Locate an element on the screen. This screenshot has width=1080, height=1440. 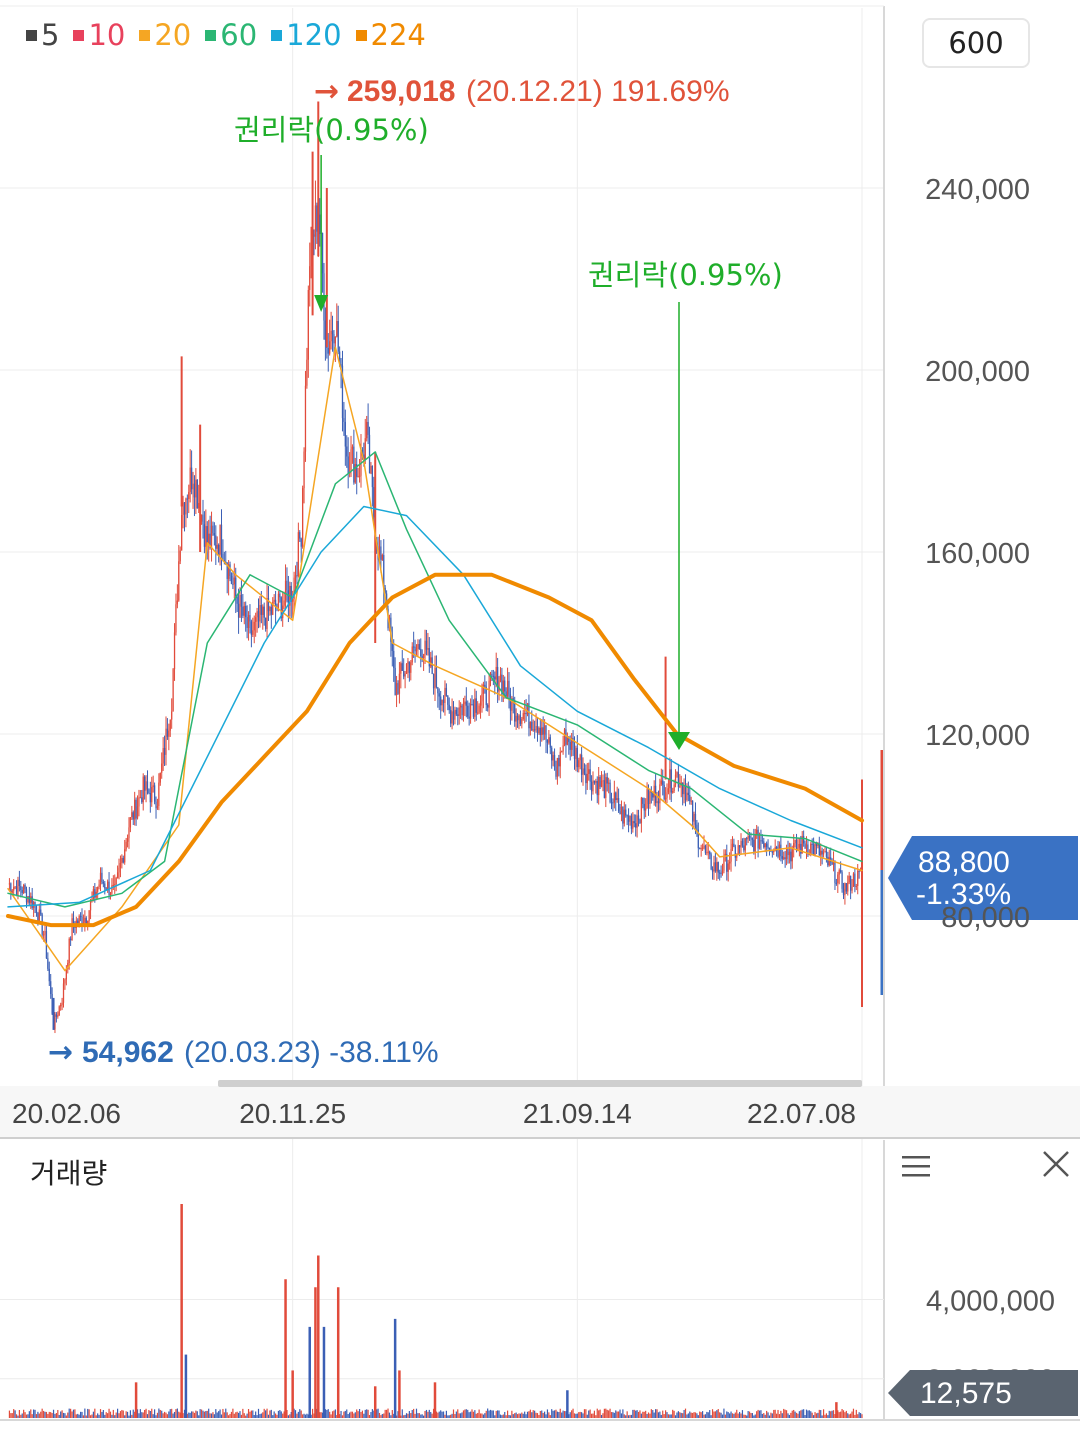
high-value-label: 259,018 is located at coordinates (401, 91).